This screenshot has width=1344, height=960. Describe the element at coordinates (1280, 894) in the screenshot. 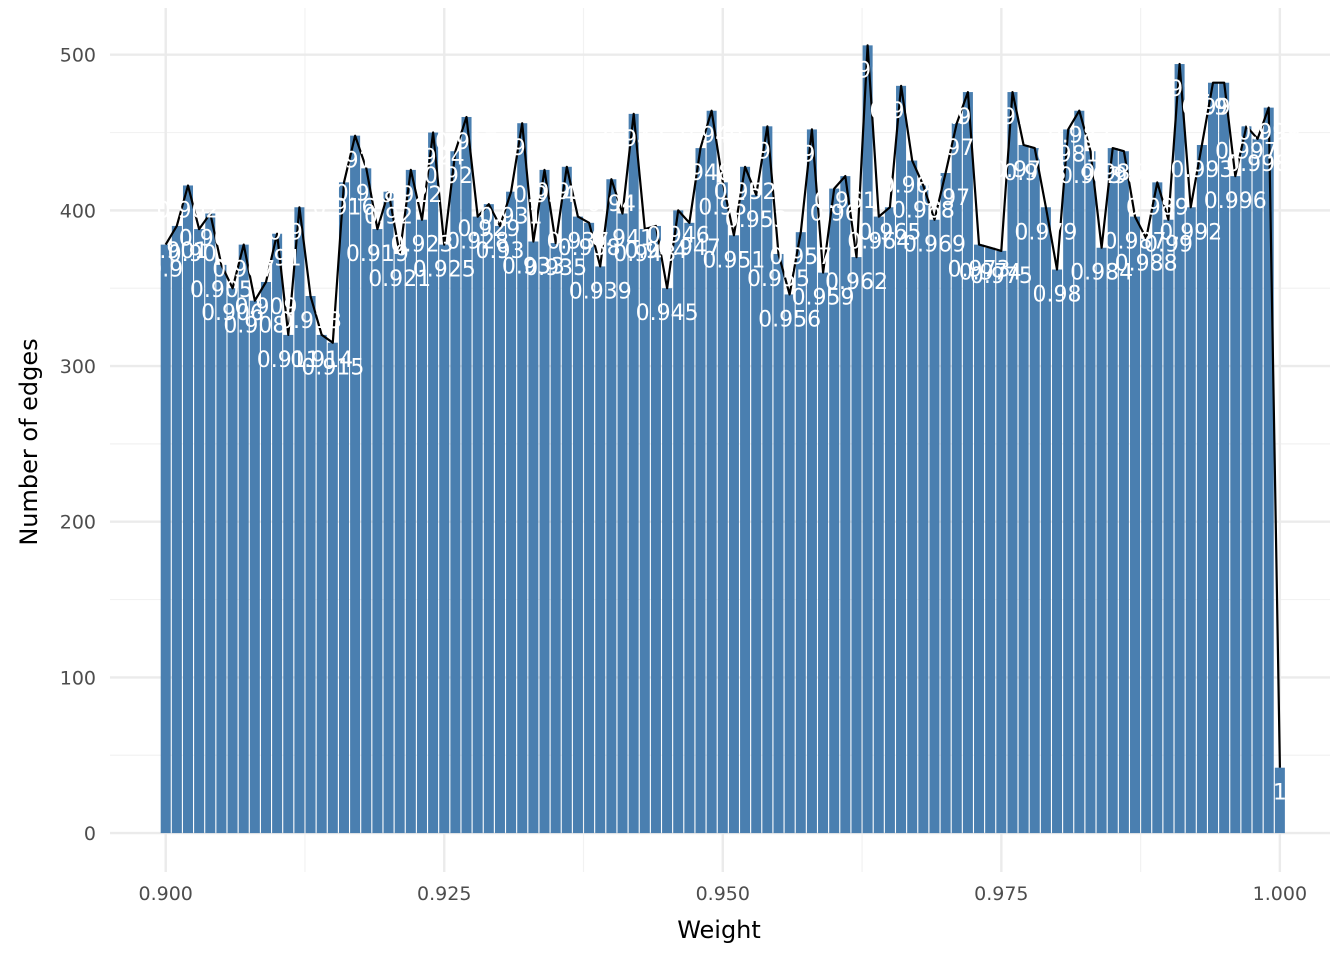

I see `x-tick-label: 1.000` at that location.